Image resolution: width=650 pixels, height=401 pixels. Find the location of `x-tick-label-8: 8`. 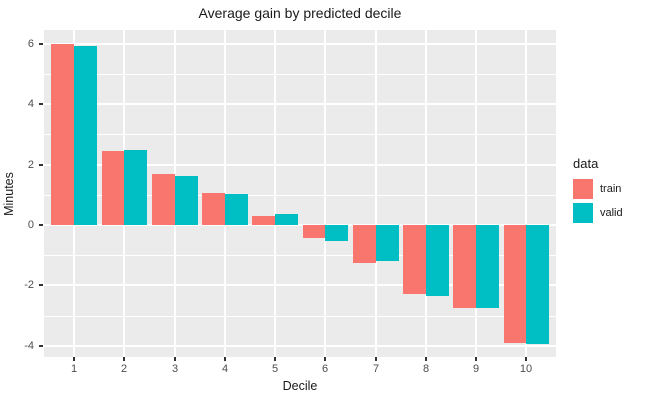

x-tick-label-8: 8 is located at coordinates (426, 369).